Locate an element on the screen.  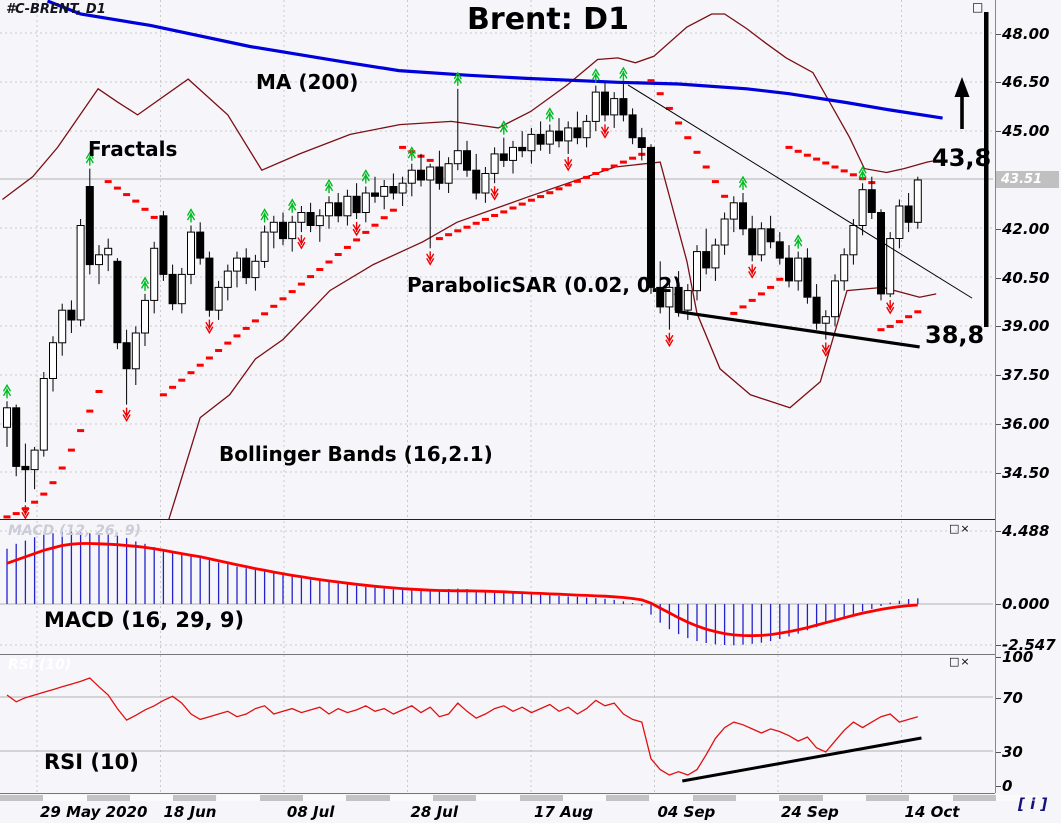
price-tick-label: 42.00 is located at coordinates (1026, 229).